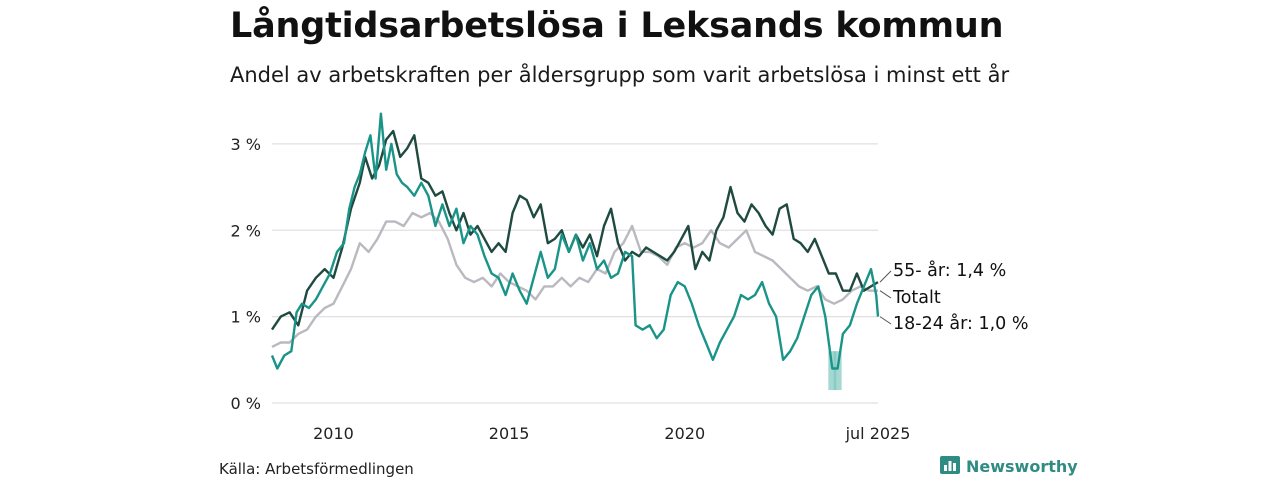  I want to click on series-end-label: Totalt, so click(916, 298).